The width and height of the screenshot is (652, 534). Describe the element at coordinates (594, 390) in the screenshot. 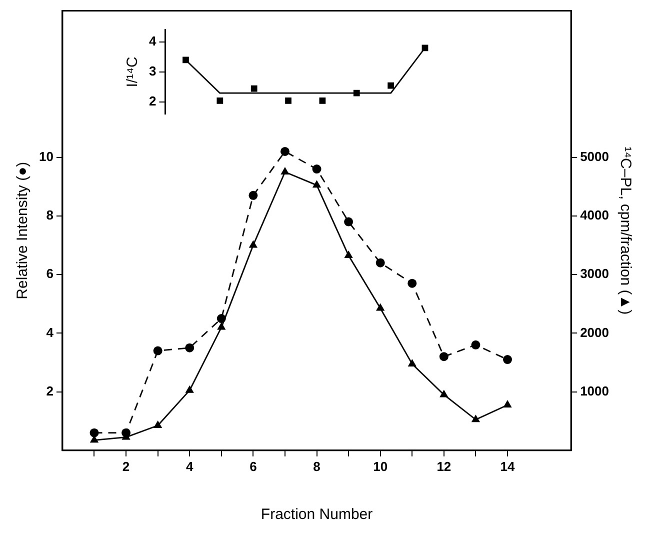

I see `y2-tick-label: 1000` at that location.